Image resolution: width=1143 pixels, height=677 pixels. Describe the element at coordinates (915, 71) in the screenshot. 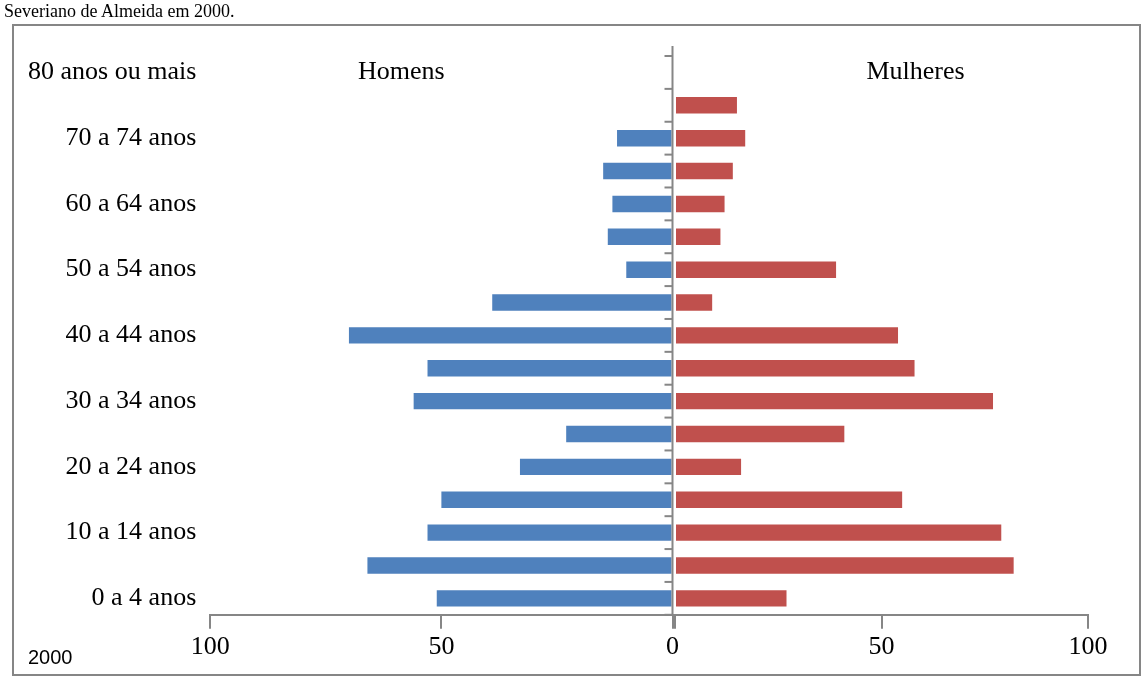

I see `text: Mulheres` at that location.